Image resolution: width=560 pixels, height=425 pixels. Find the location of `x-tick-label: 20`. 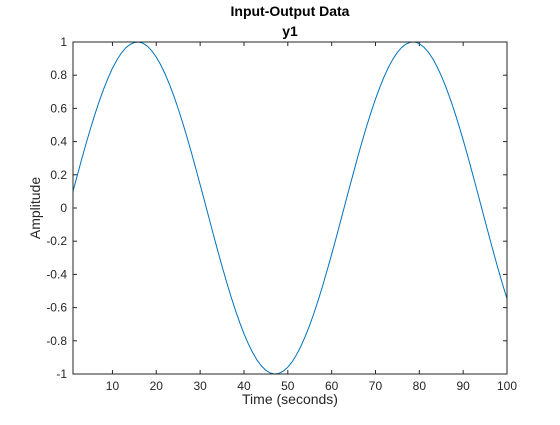

x-tick-label: 20 is located at coordinates (157, 386).